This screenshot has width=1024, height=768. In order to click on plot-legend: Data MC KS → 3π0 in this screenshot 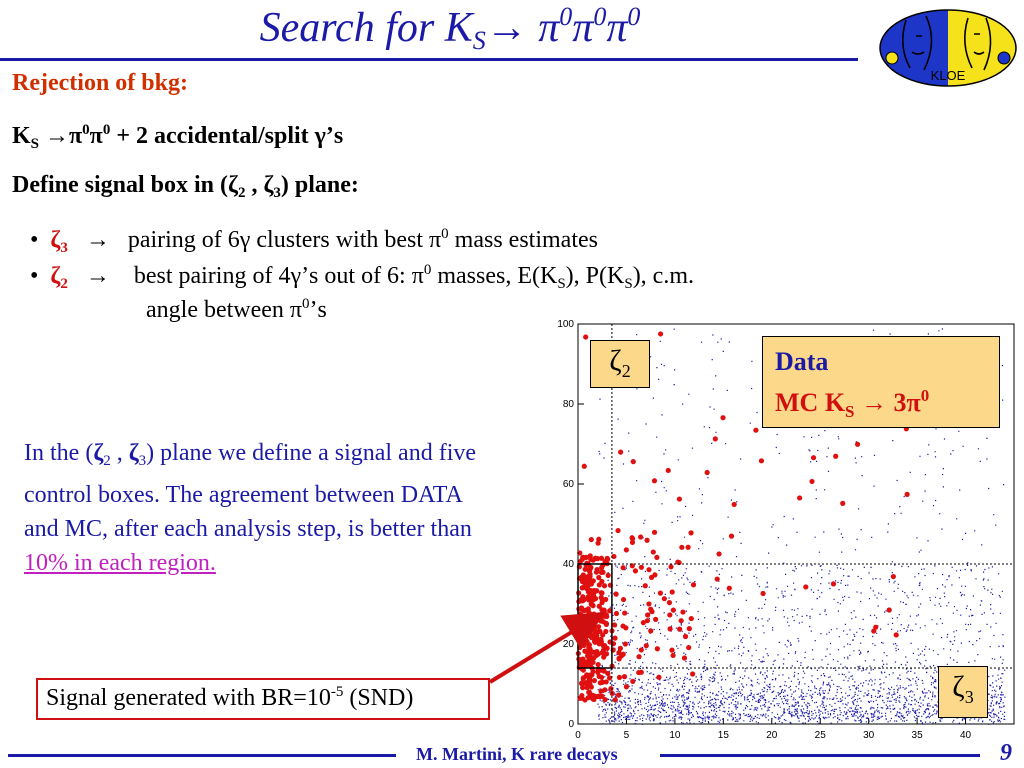, I will do `click(881, 382)`.